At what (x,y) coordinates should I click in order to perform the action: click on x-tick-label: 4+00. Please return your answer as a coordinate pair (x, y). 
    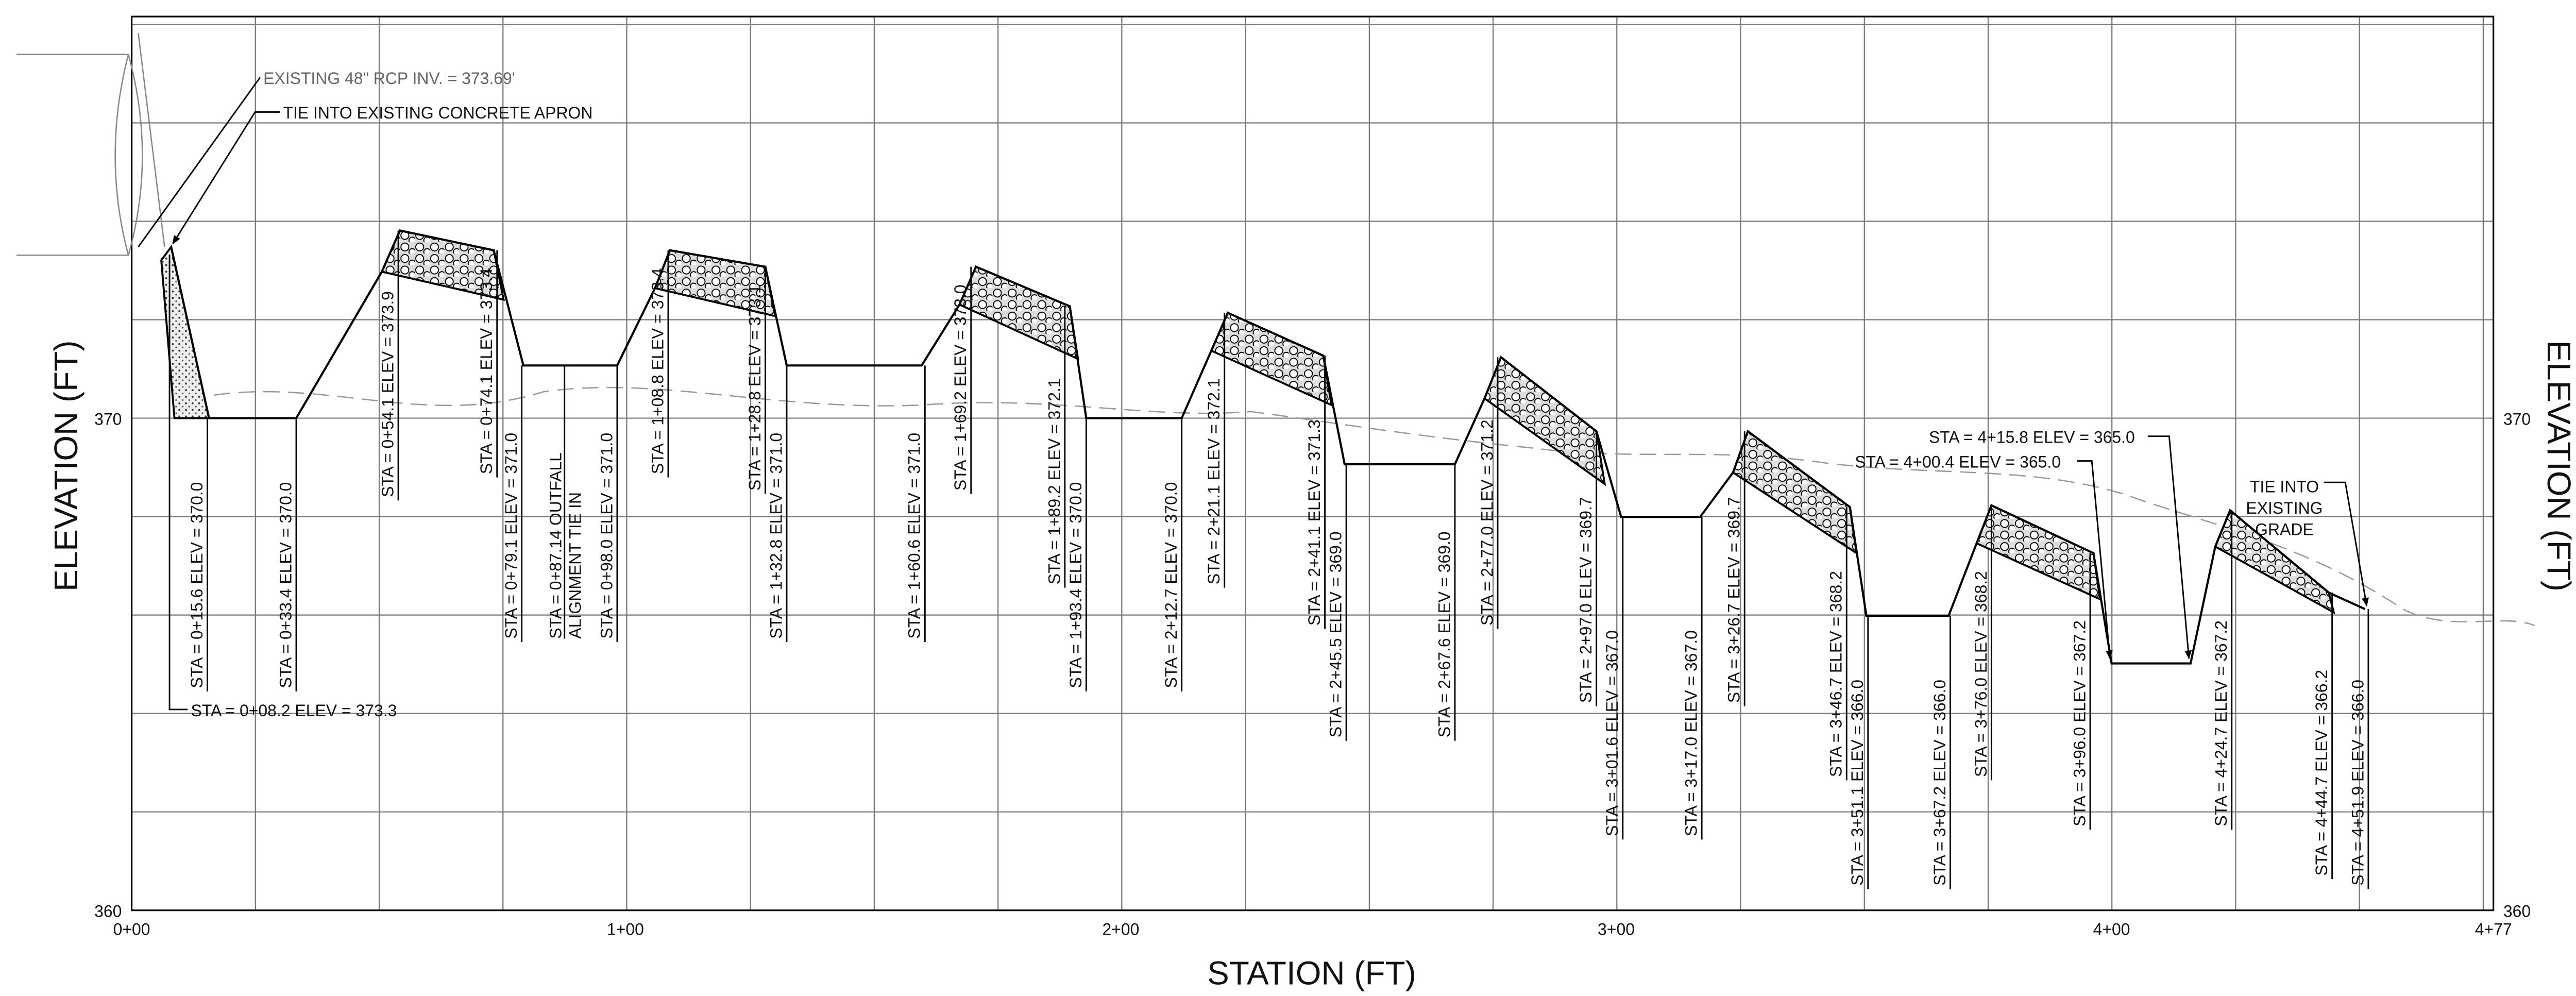
    Looking at the image, I should click on (2111, 929).